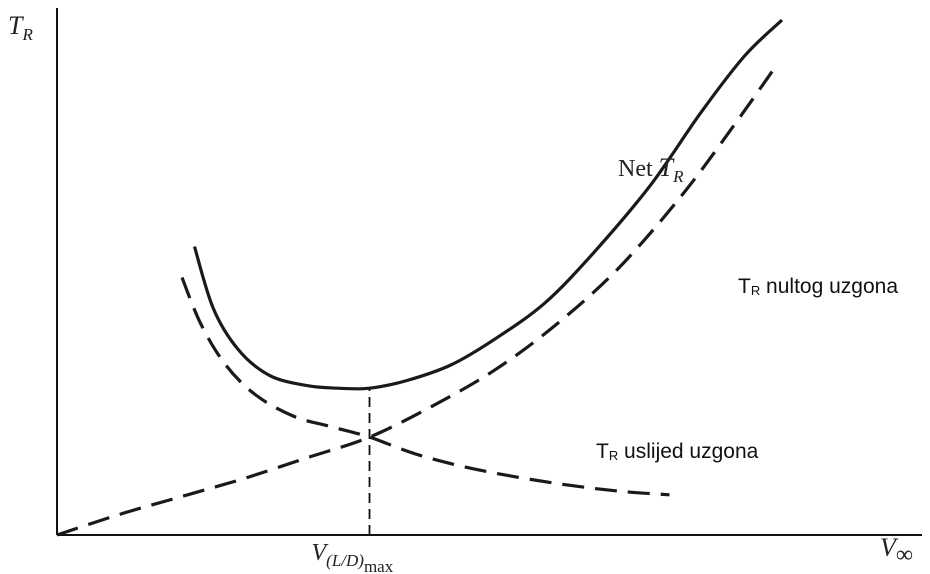  I want to click on y-axis-label: TR, so click(20, 27).